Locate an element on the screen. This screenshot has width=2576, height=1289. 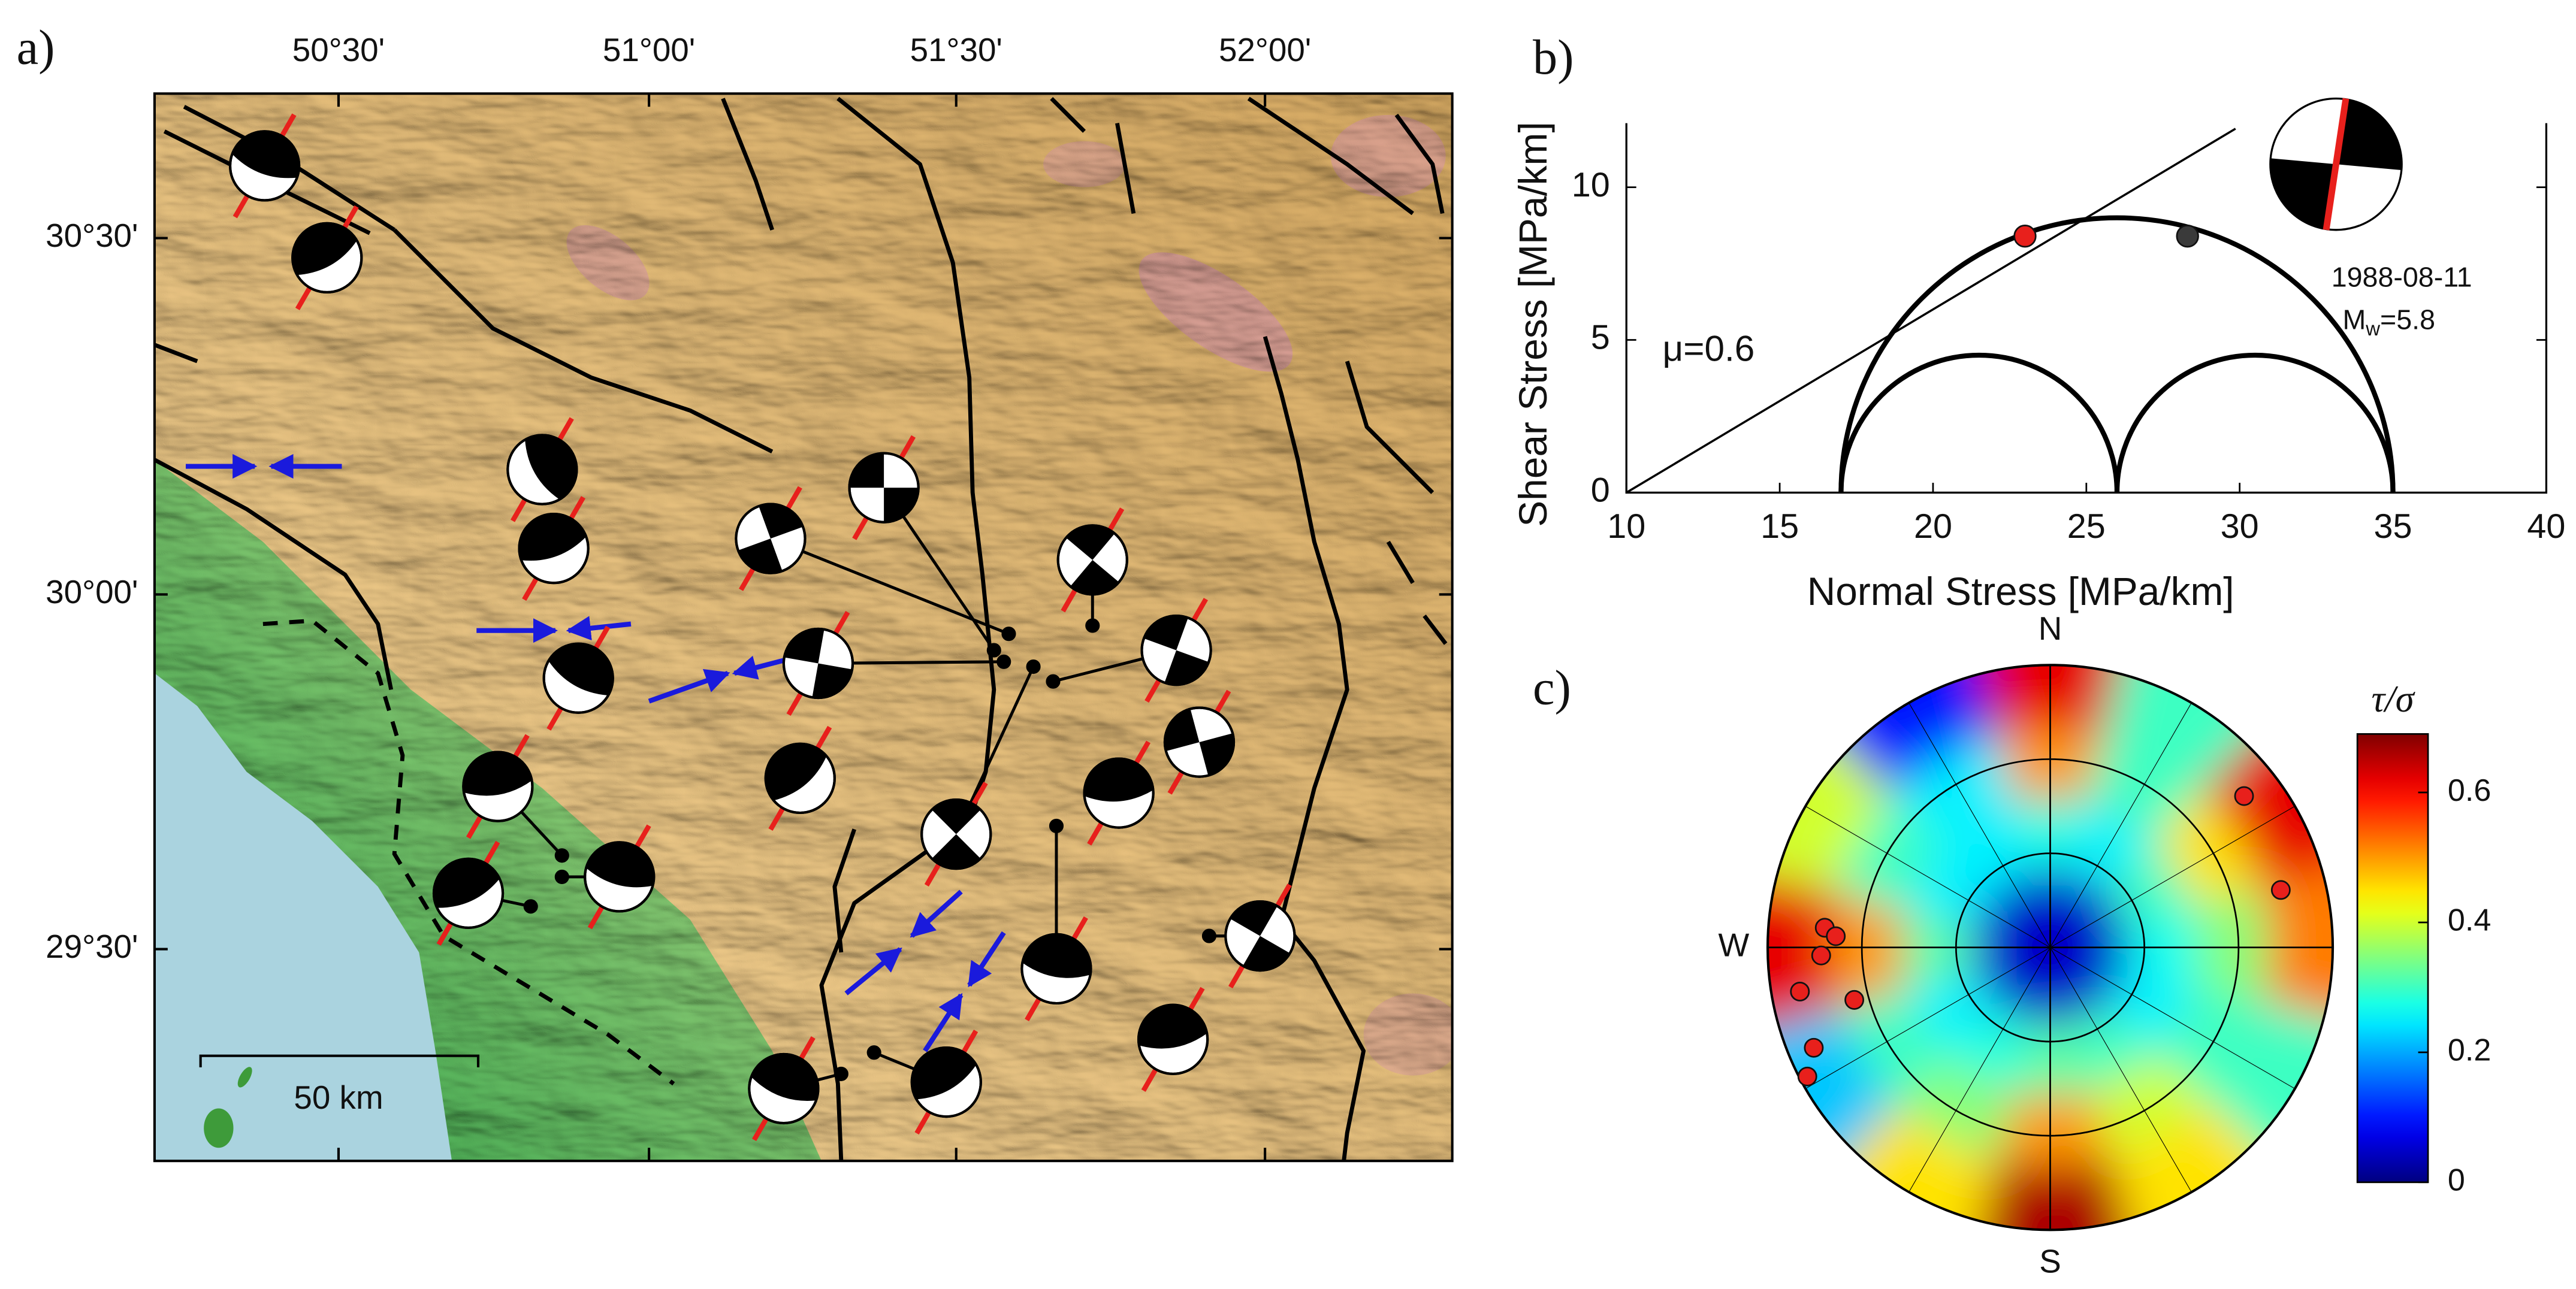
arrow is located at coordinates (689, 686).